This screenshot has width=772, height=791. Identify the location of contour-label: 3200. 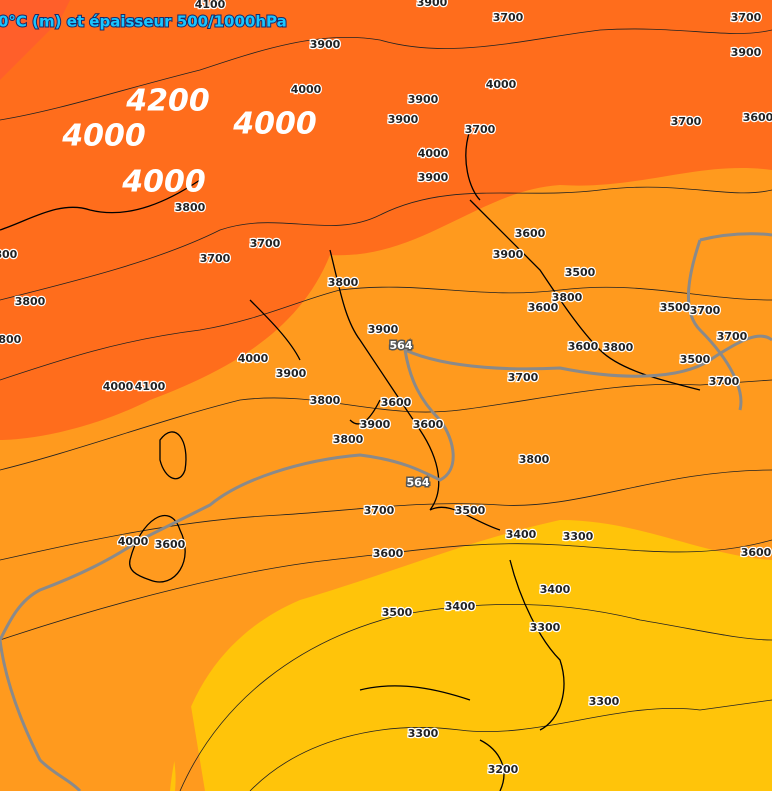
(503, 769).